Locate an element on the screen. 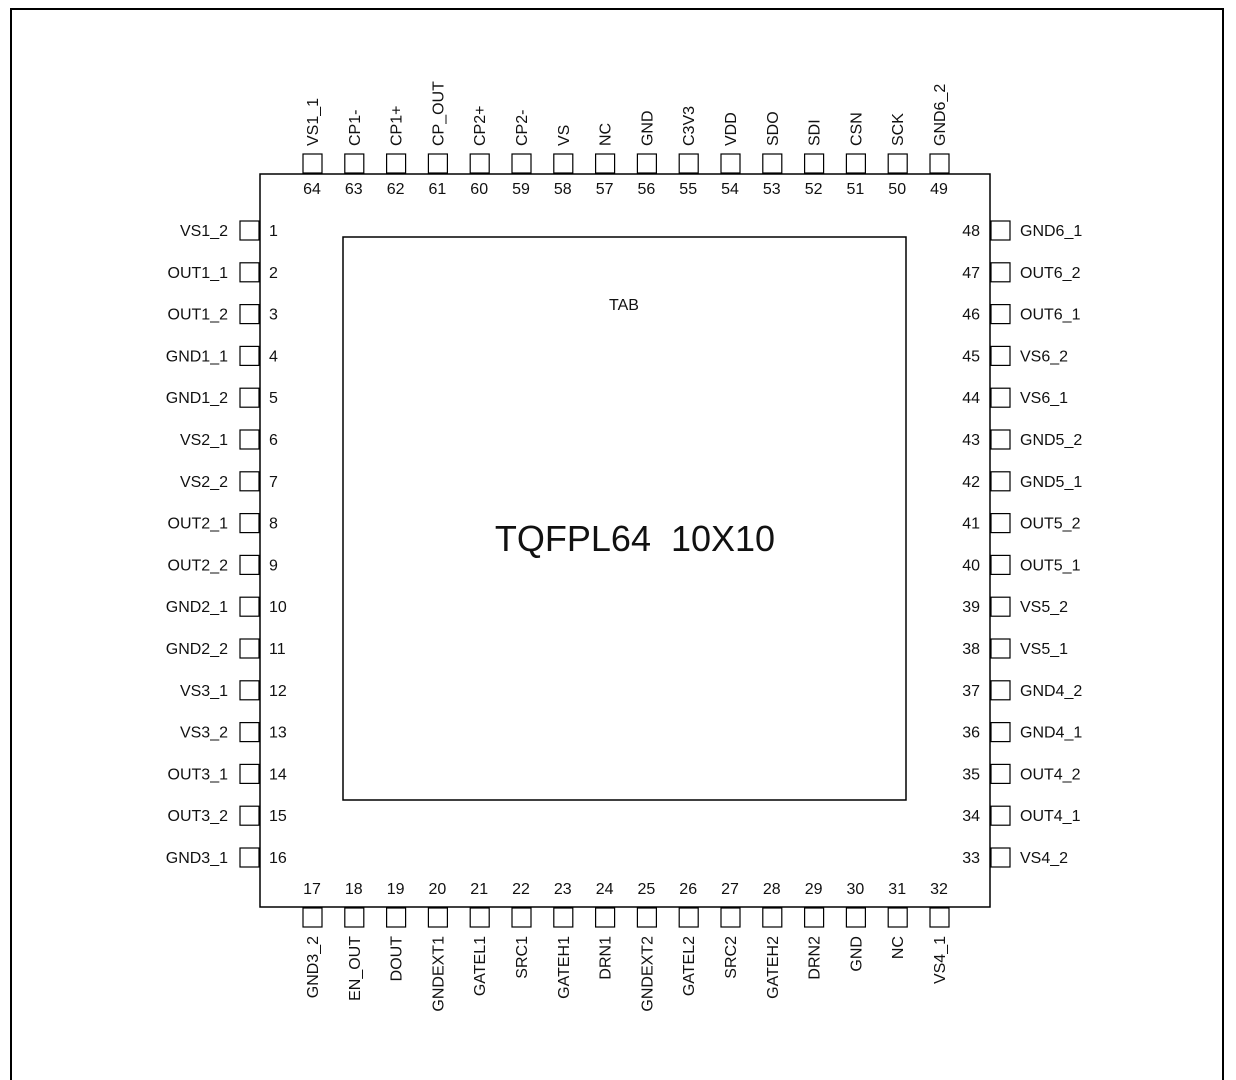 This screenshot has height=1080, width=1236. pin-name: GNDEXT1 is located at coordinates (438, 974).